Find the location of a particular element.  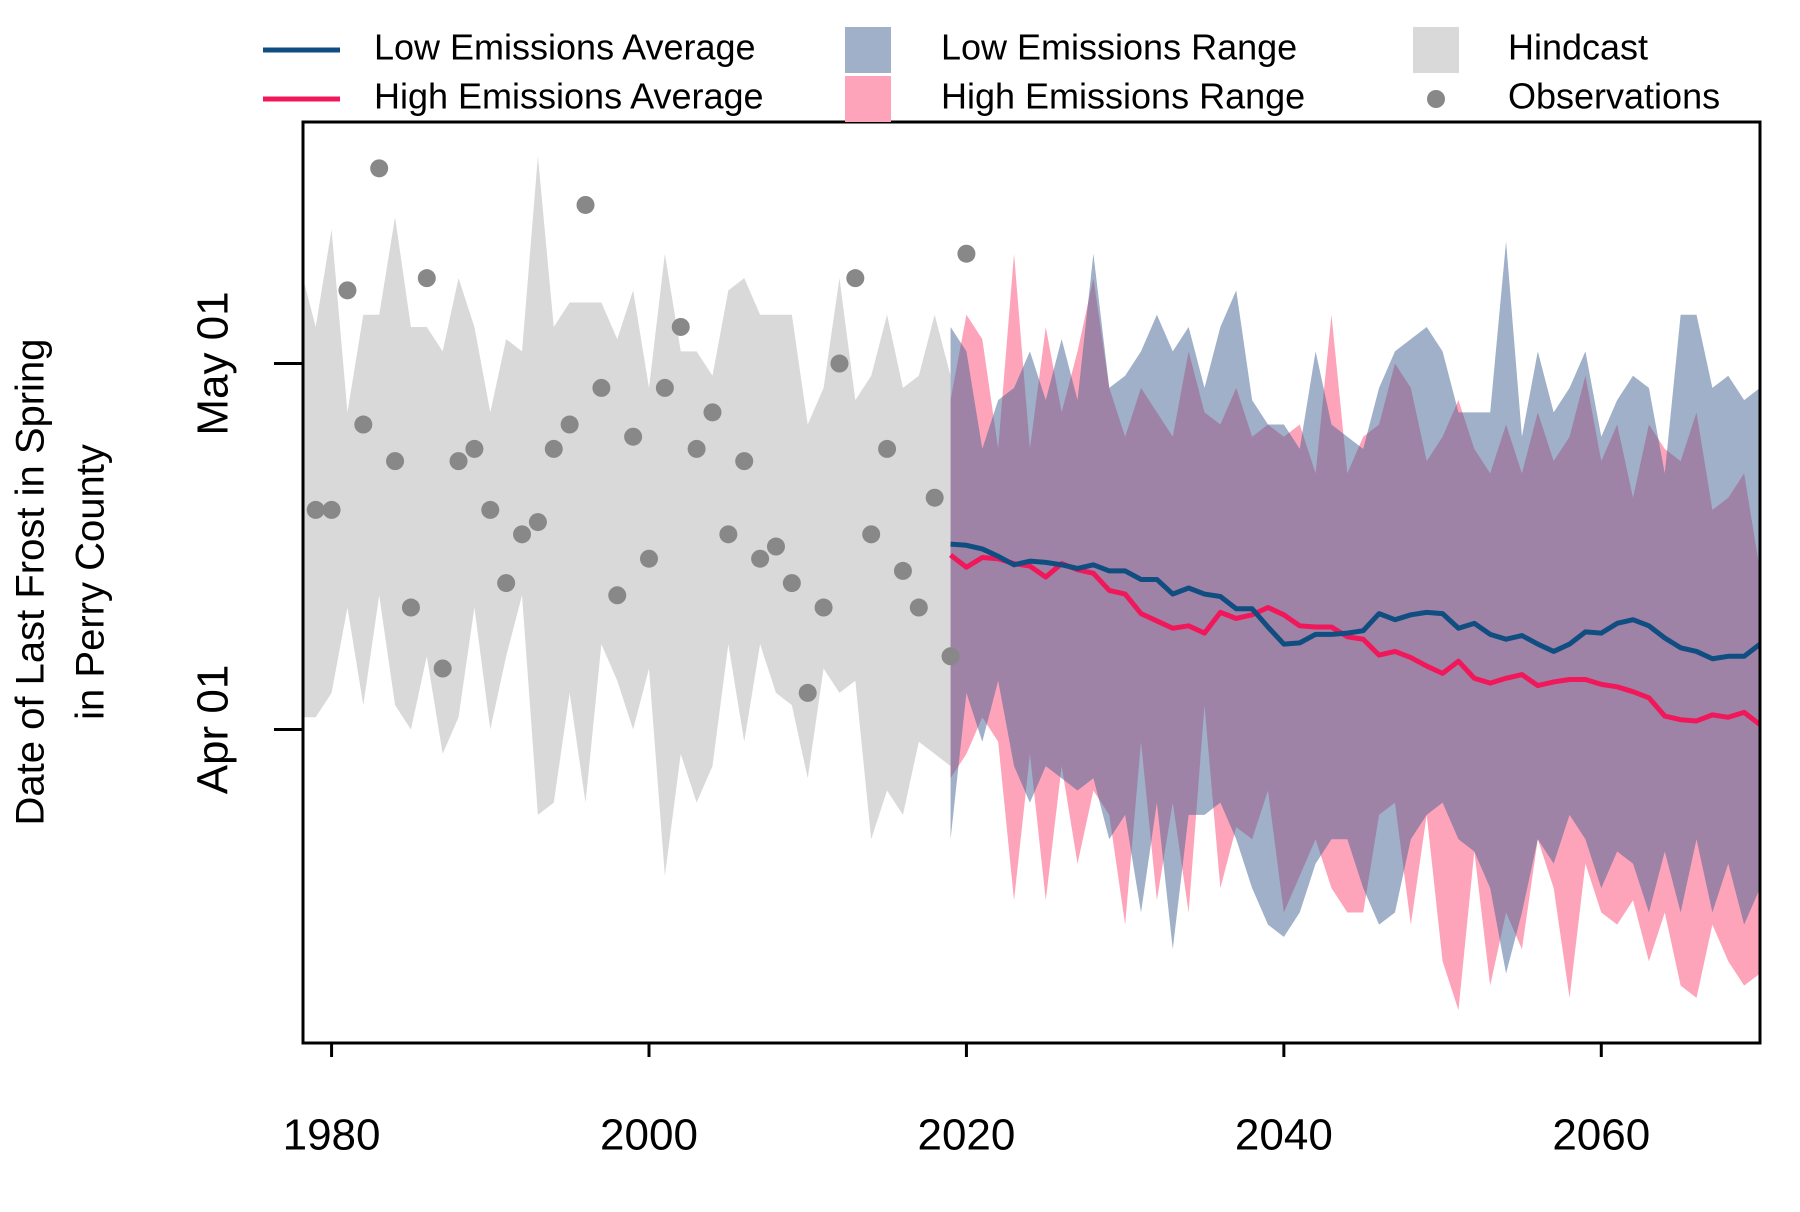

legend-label: Low Emissions Average is located at coordinates (565, 47).